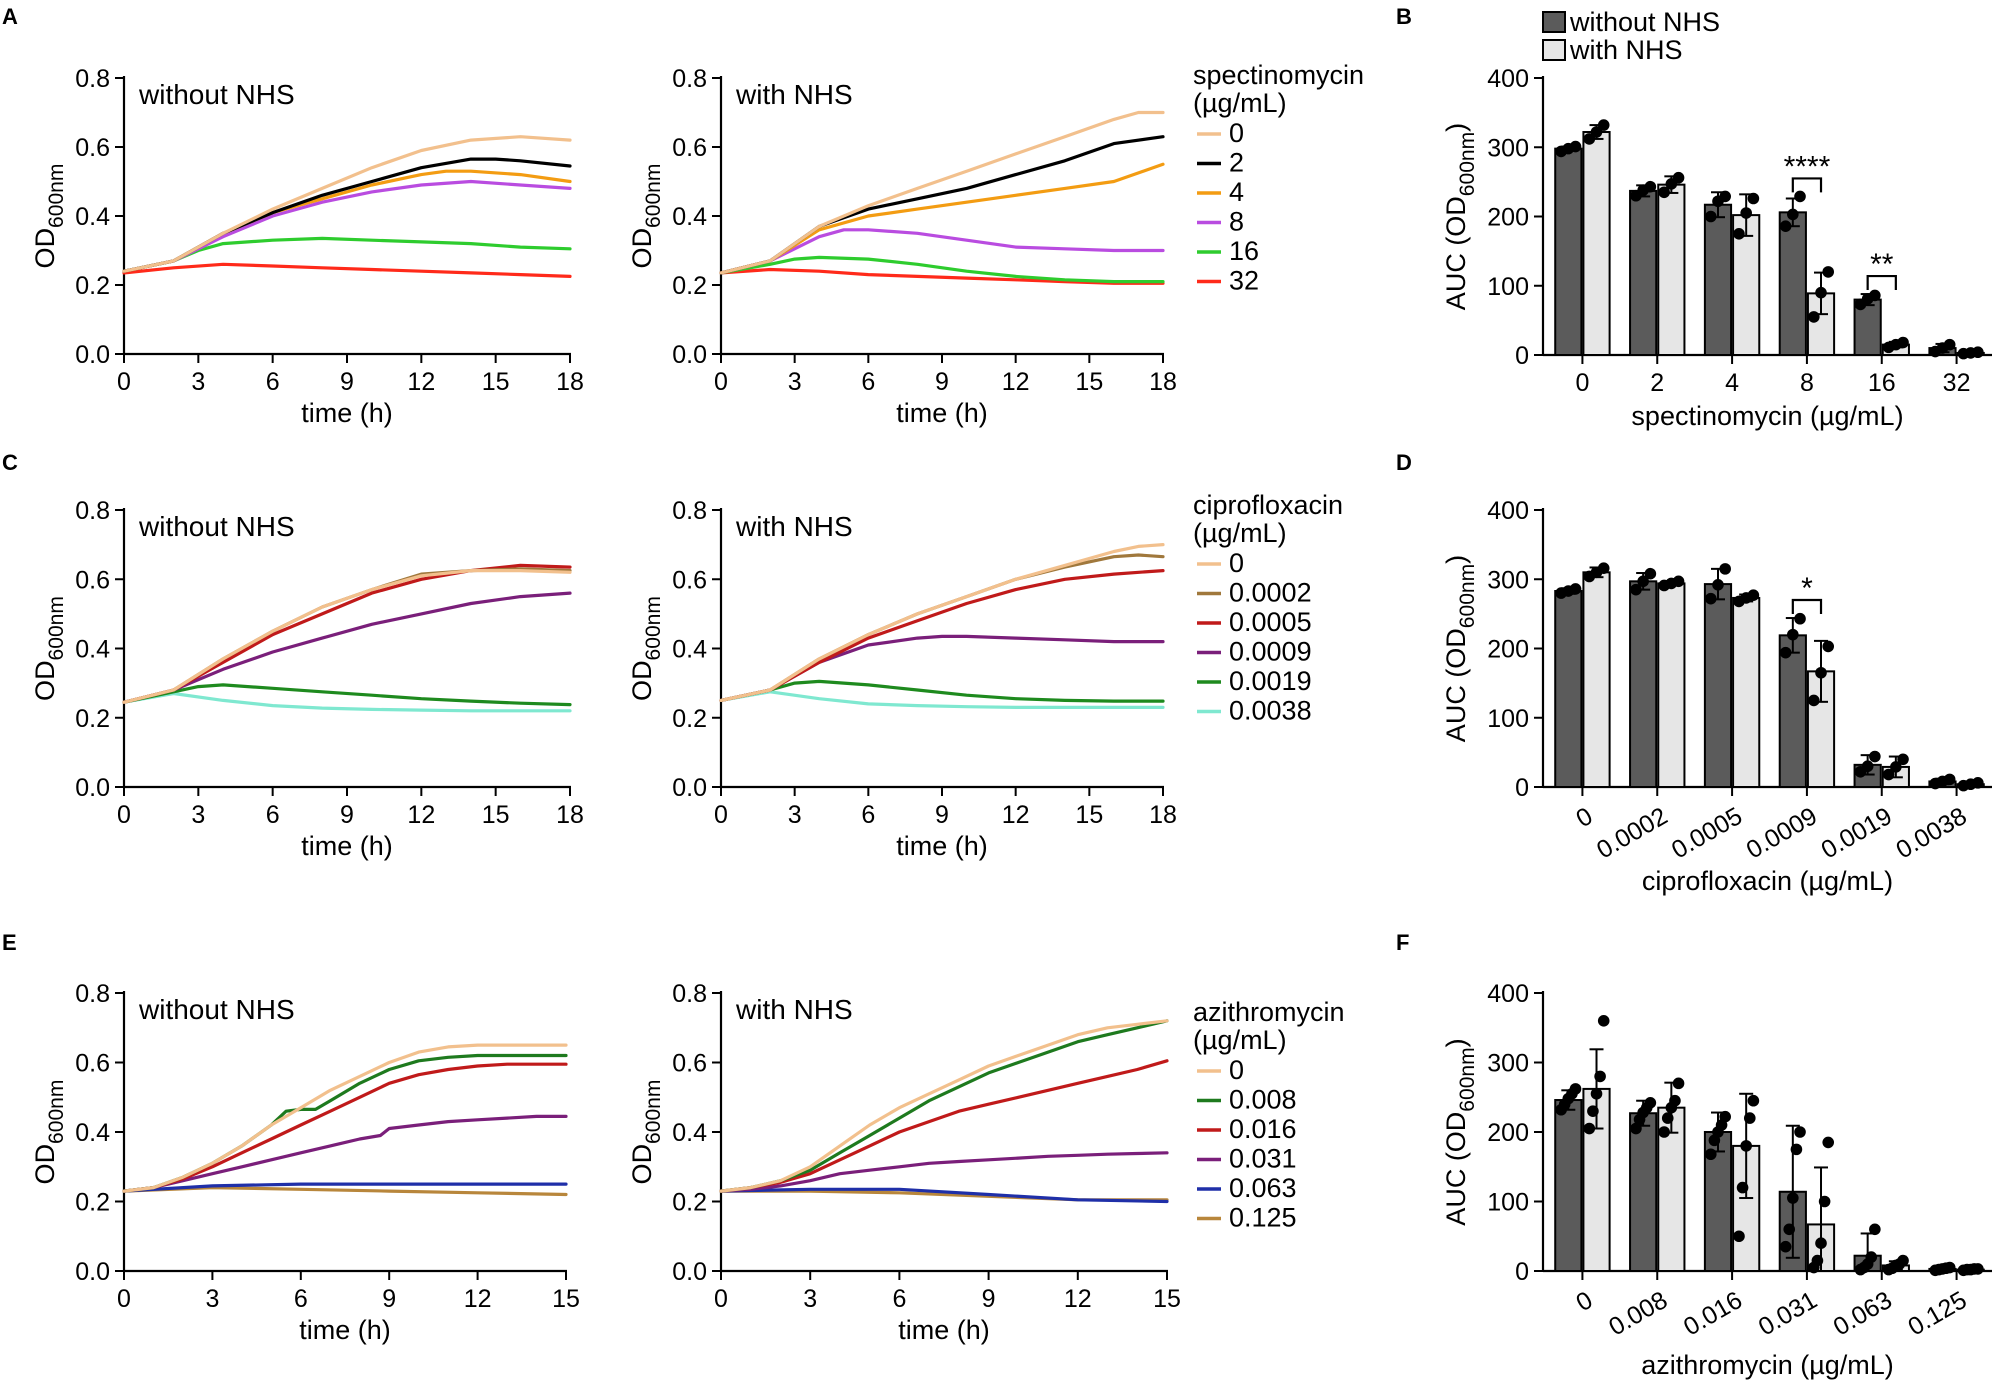  What do you see at coordinates (1270, 622) in the screenshot?
I see `legend-entry: 0.0005` at bounding box center [1270, 622].